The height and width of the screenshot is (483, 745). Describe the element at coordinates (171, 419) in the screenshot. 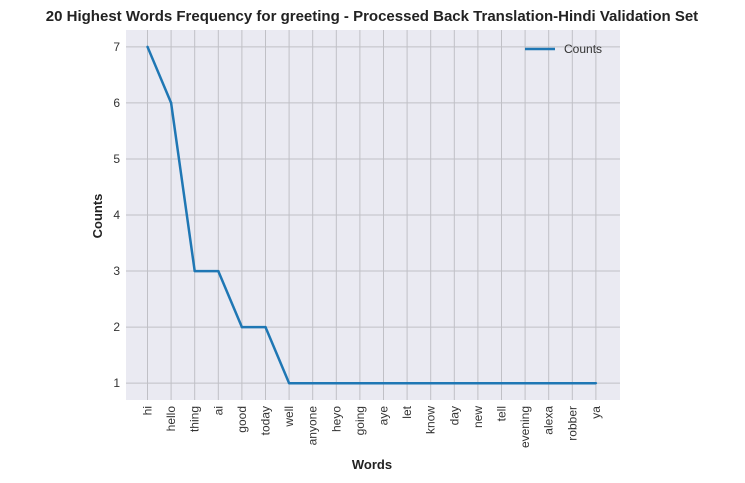

I see `x-tick-label: hello` at that location.